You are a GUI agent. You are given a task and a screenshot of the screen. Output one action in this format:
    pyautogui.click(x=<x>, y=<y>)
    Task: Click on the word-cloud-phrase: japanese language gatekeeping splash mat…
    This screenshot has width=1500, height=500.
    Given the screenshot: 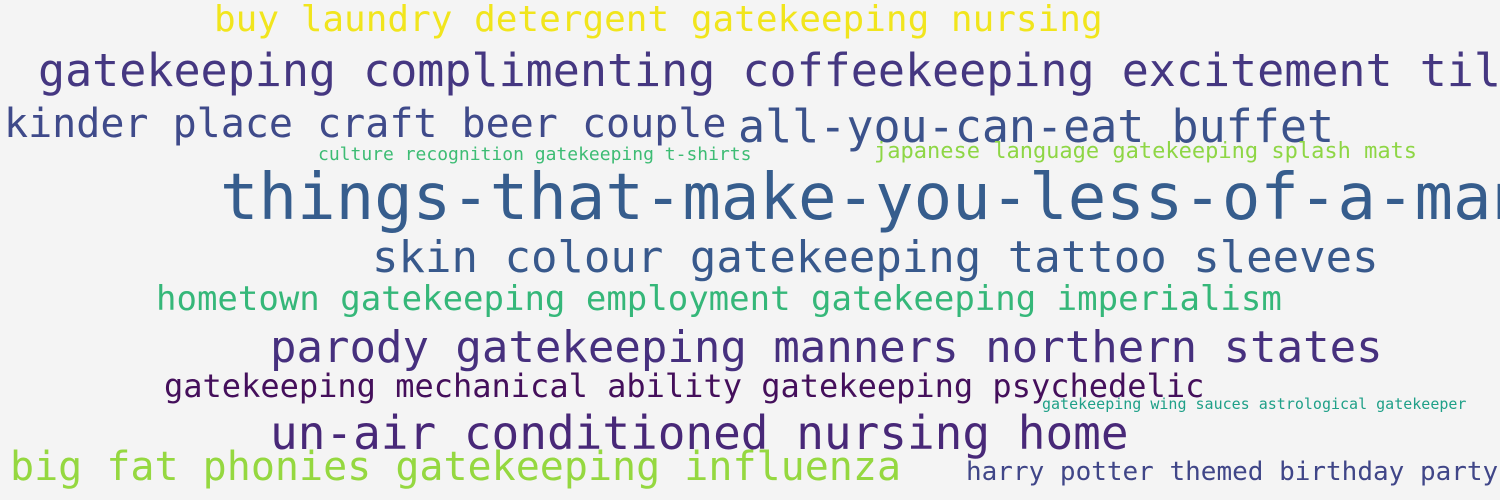 What is the action you would take?
    pyautogui.click(x=1146, y=151)
    